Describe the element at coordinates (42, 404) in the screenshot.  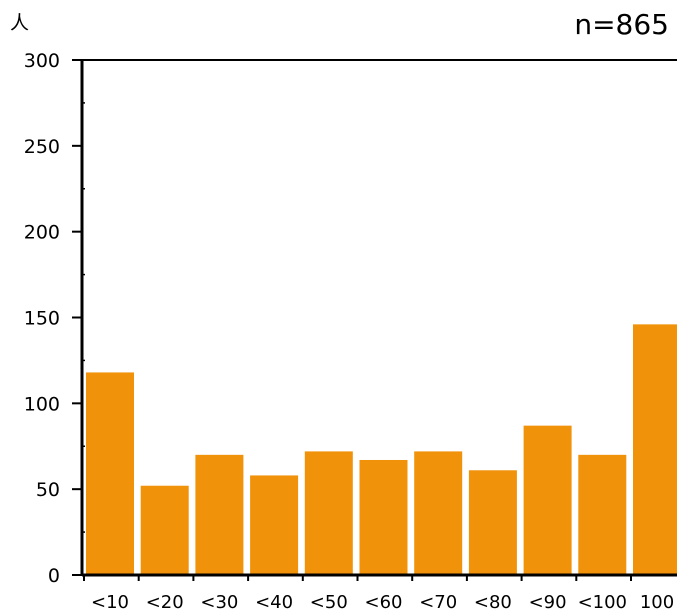
I see `y-tick-label: 100` at that location.